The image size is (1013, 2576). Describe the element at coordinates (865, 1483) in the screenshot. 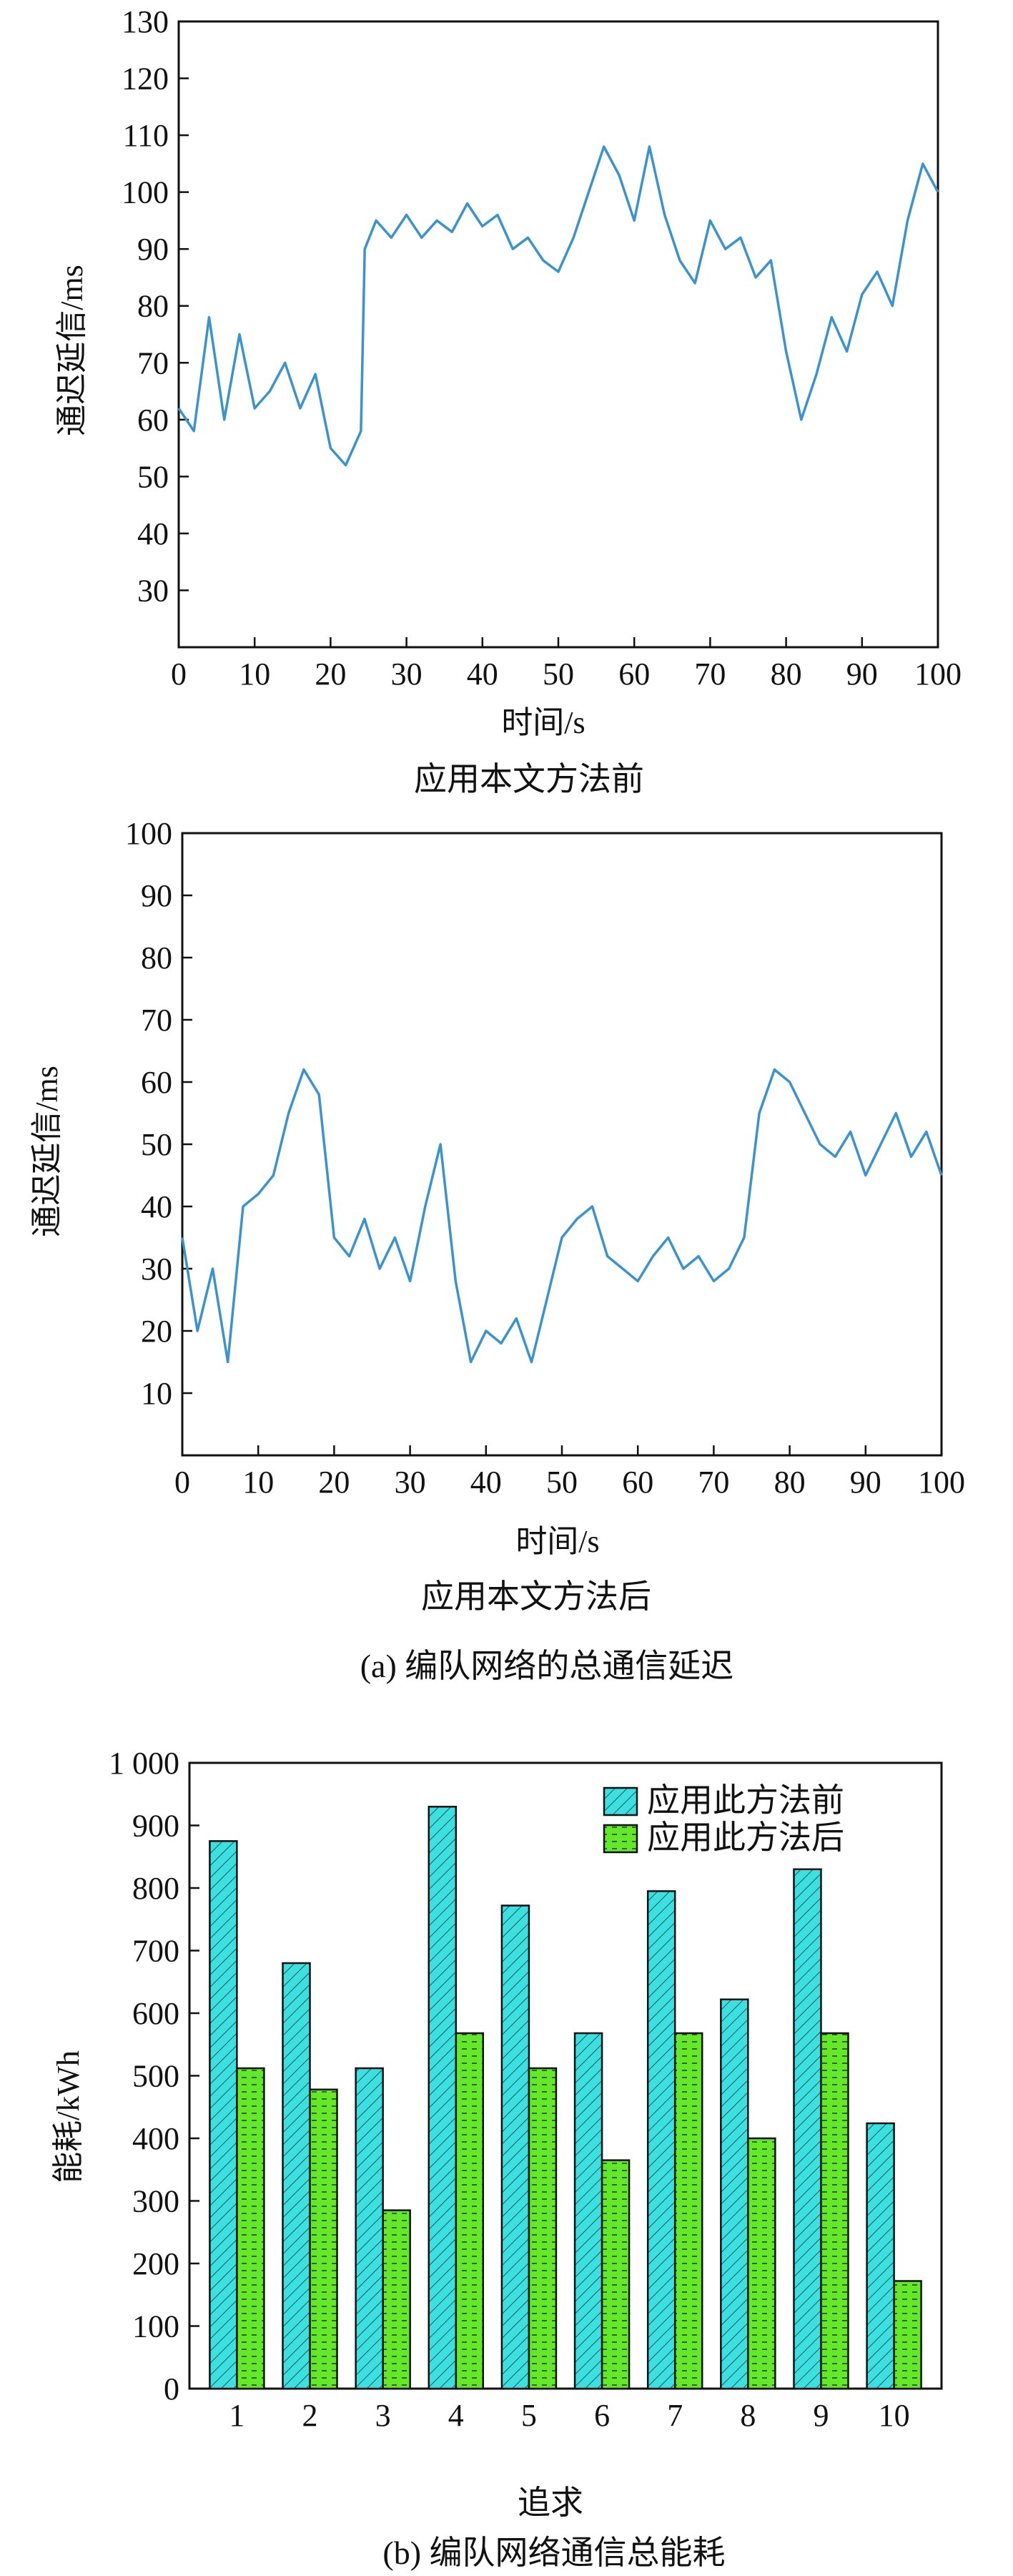

I see `chart2-xtick-label: 90` at that location.